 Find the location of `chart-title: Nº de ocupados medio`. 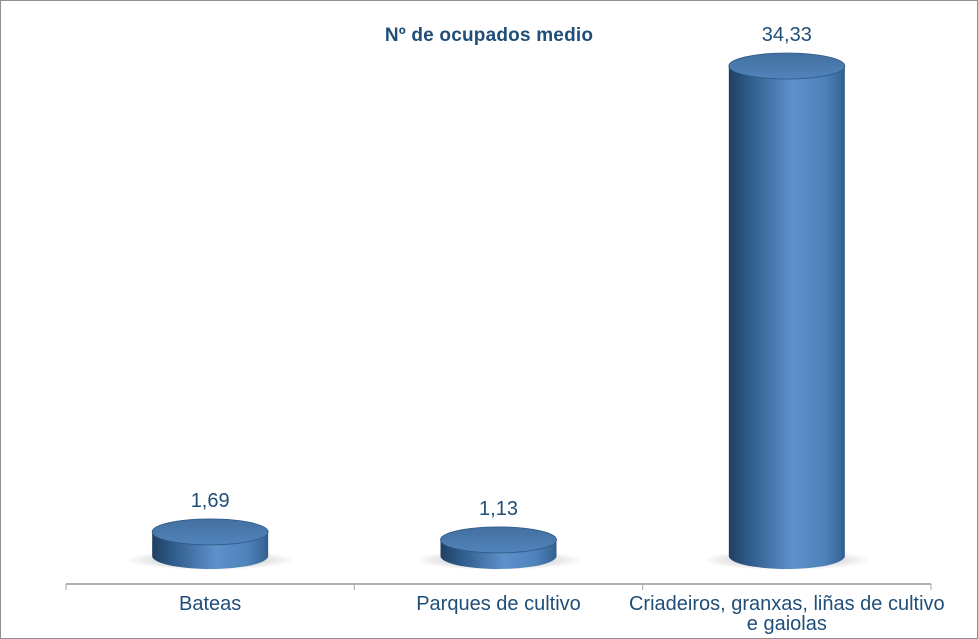

chart-title: Nº de ocupados medio is located at coordinates (489, 35).